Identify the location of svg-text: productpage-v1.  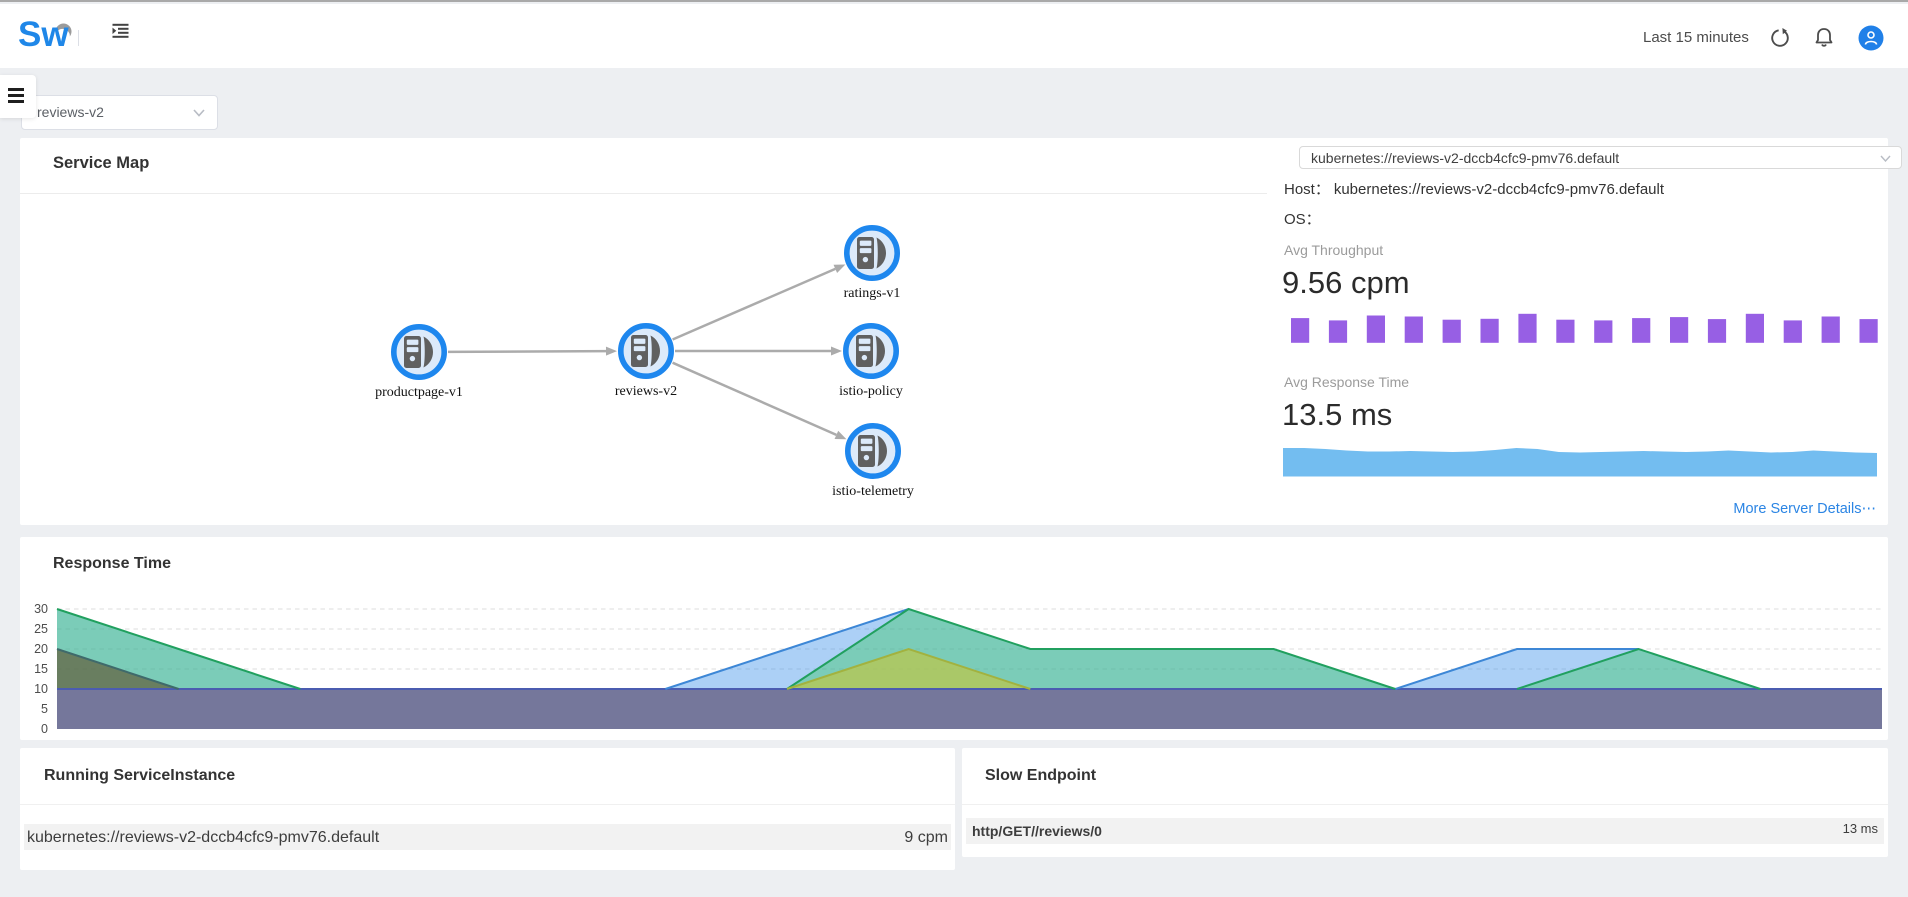
(419, 392).